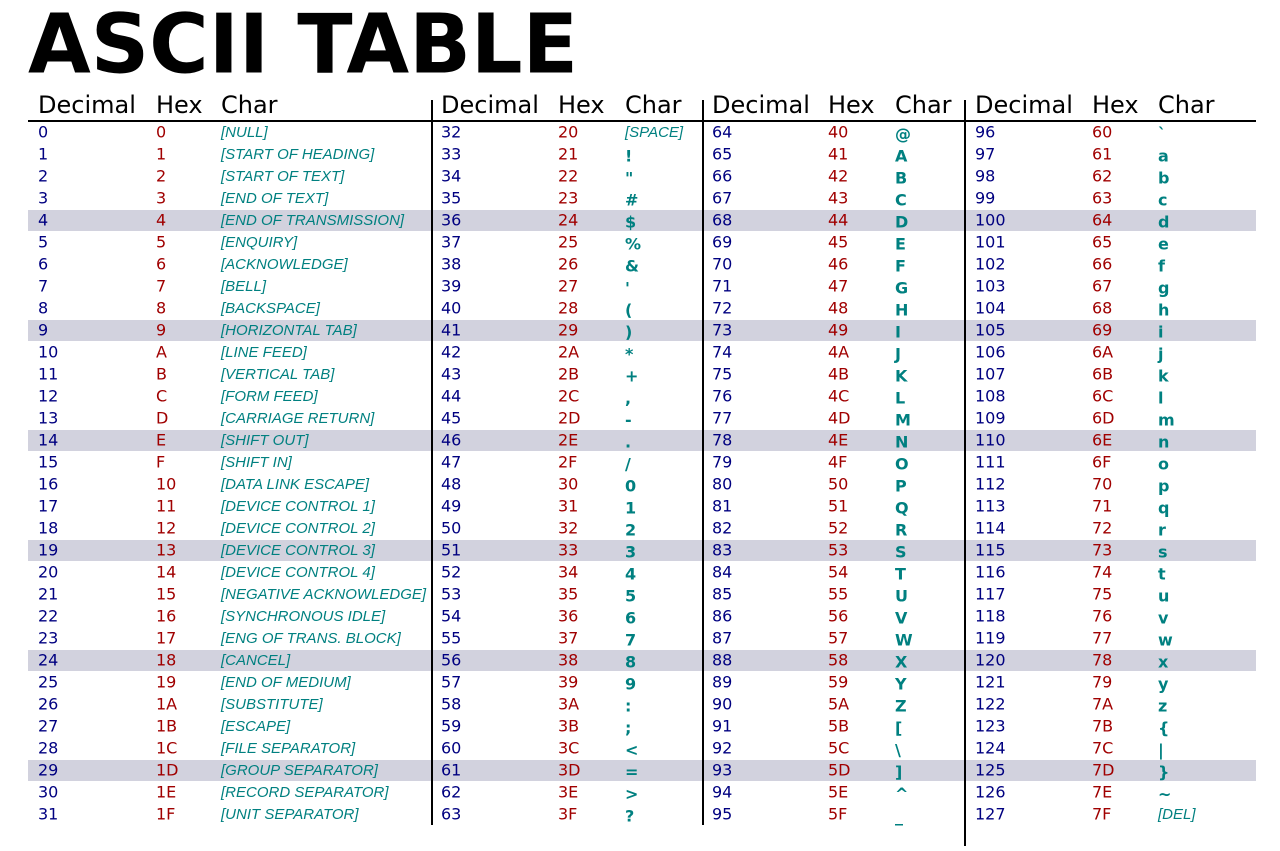 This screenshot has height=851, width=1280. I want to click on hex-cell: 6E, so click(1102, 440).